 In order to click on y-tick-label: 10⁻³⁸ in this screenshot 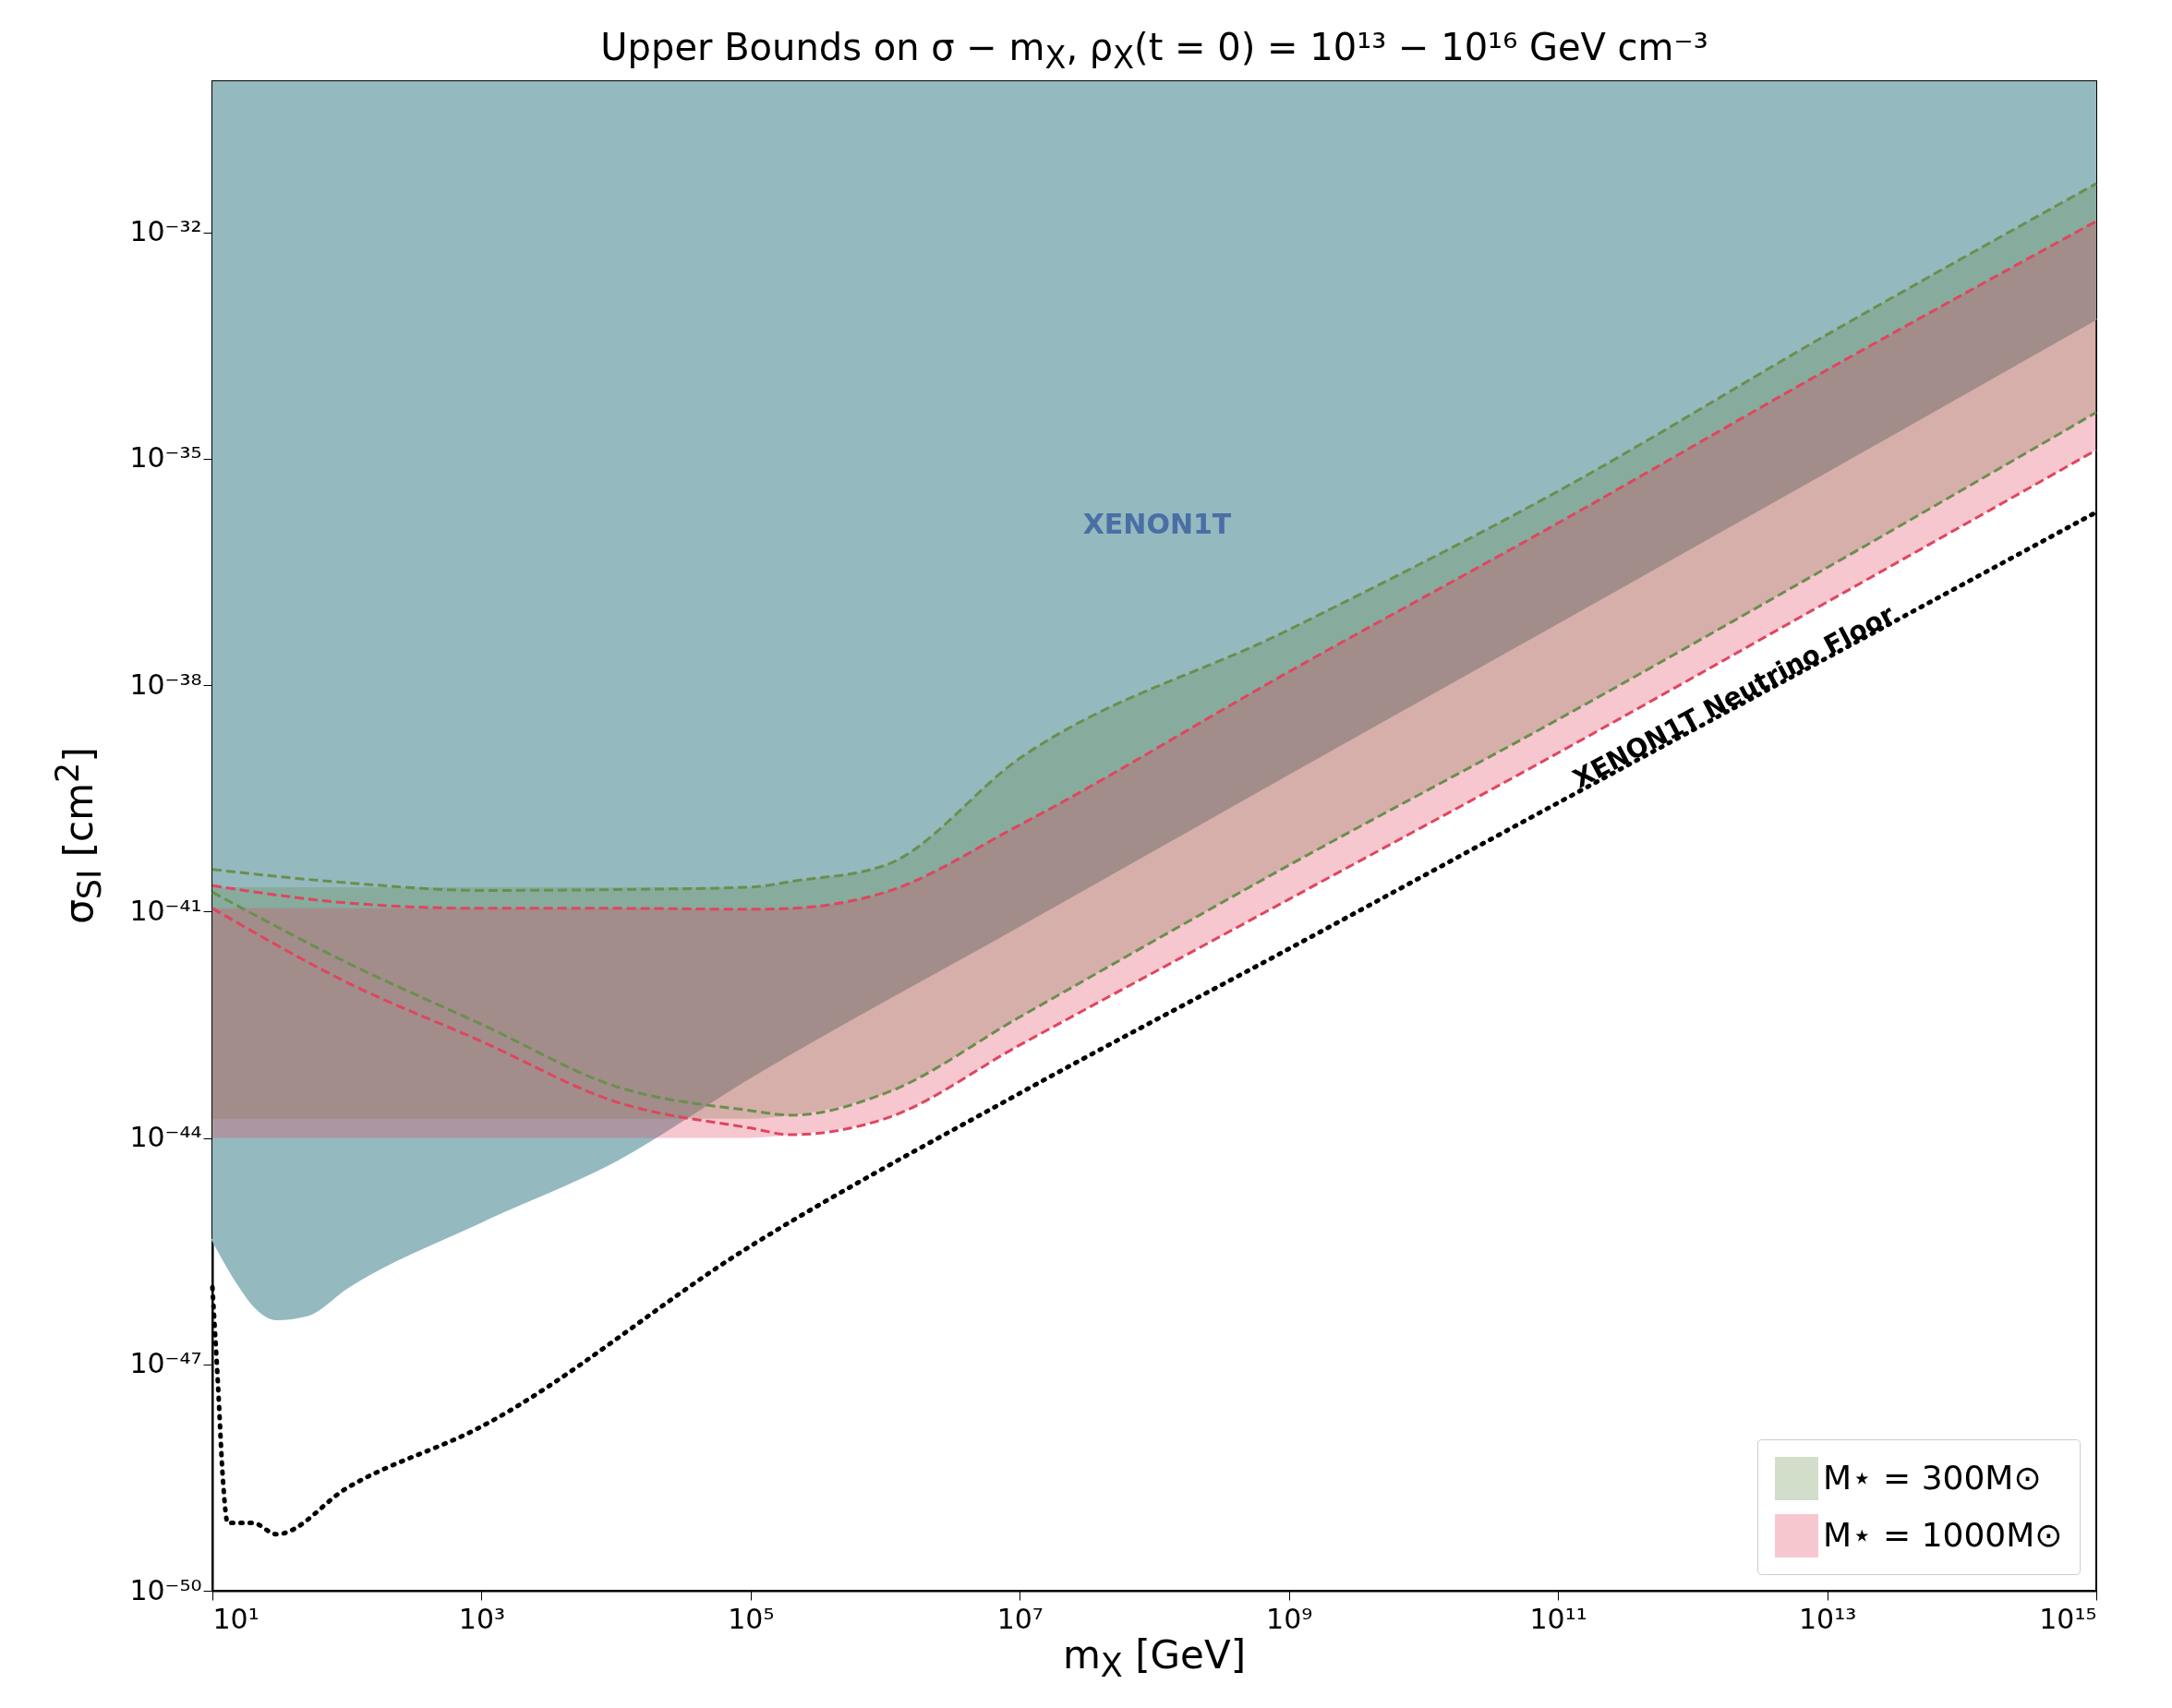, I will do `click(165, 684)`.